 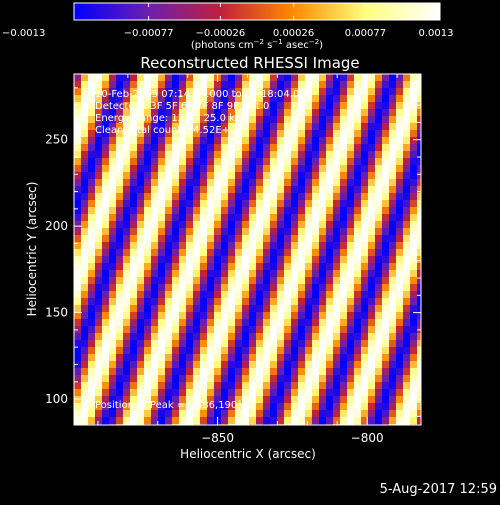 What do you see at coordinates (436, 33) in the screenshot?
I see `colorbar-tick-label: 0.0013` at bounding box center [436, 33].